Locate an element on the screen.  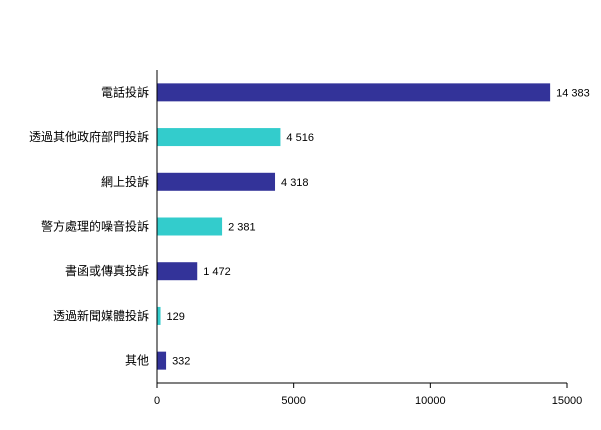
category-label-4: 書函或傳真投訴 is located at coordinates (107, 270).